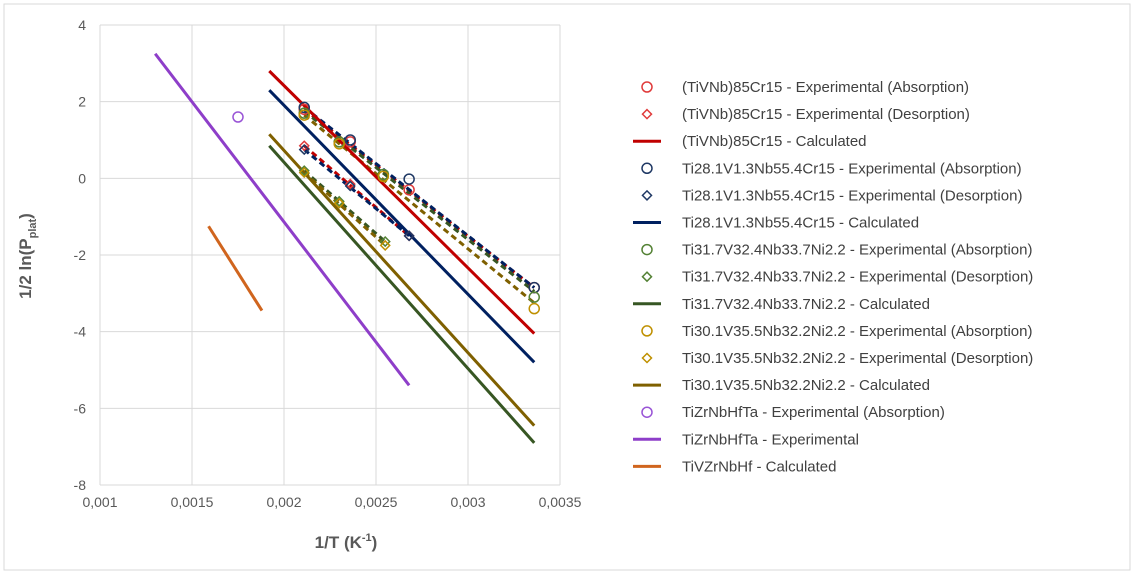 Image resolution: width=1134 pixels, height=579 pixels. What do you see at coordinates (770, 439) in the screenshot?
I see `legend-label-tizrnbhfta-experimental: TiZrNbHfTa - Experimental` at bounding box center [770, 439].